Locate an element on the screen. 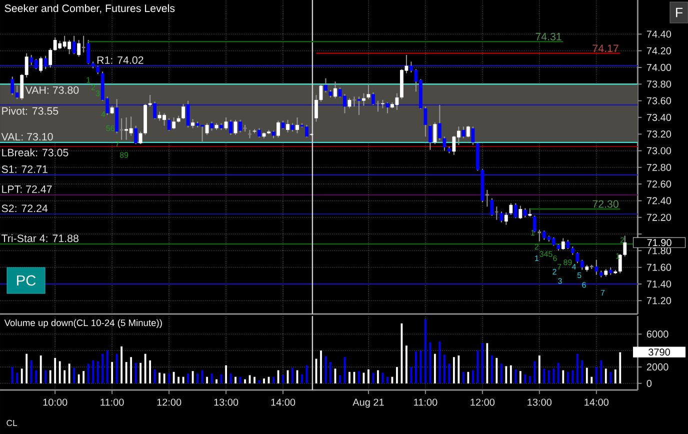 Image resolution: width=688 pixels, height=434 pixels. text: 71.90 is located at coordinates (659, 242).